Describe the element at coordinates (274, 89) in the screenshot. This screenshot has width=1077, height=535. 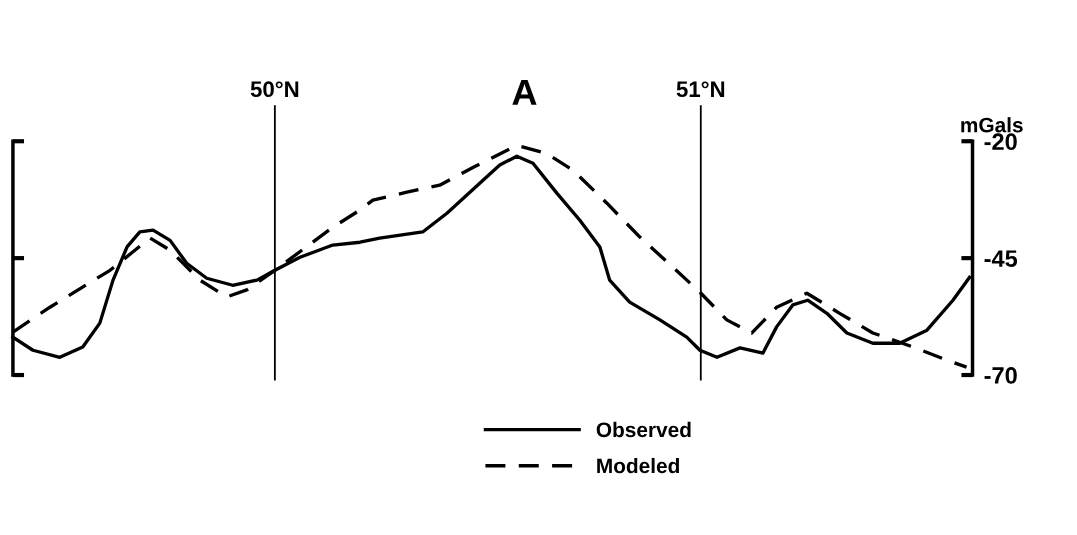
I see `ref-line-label: 50°N` at that location.